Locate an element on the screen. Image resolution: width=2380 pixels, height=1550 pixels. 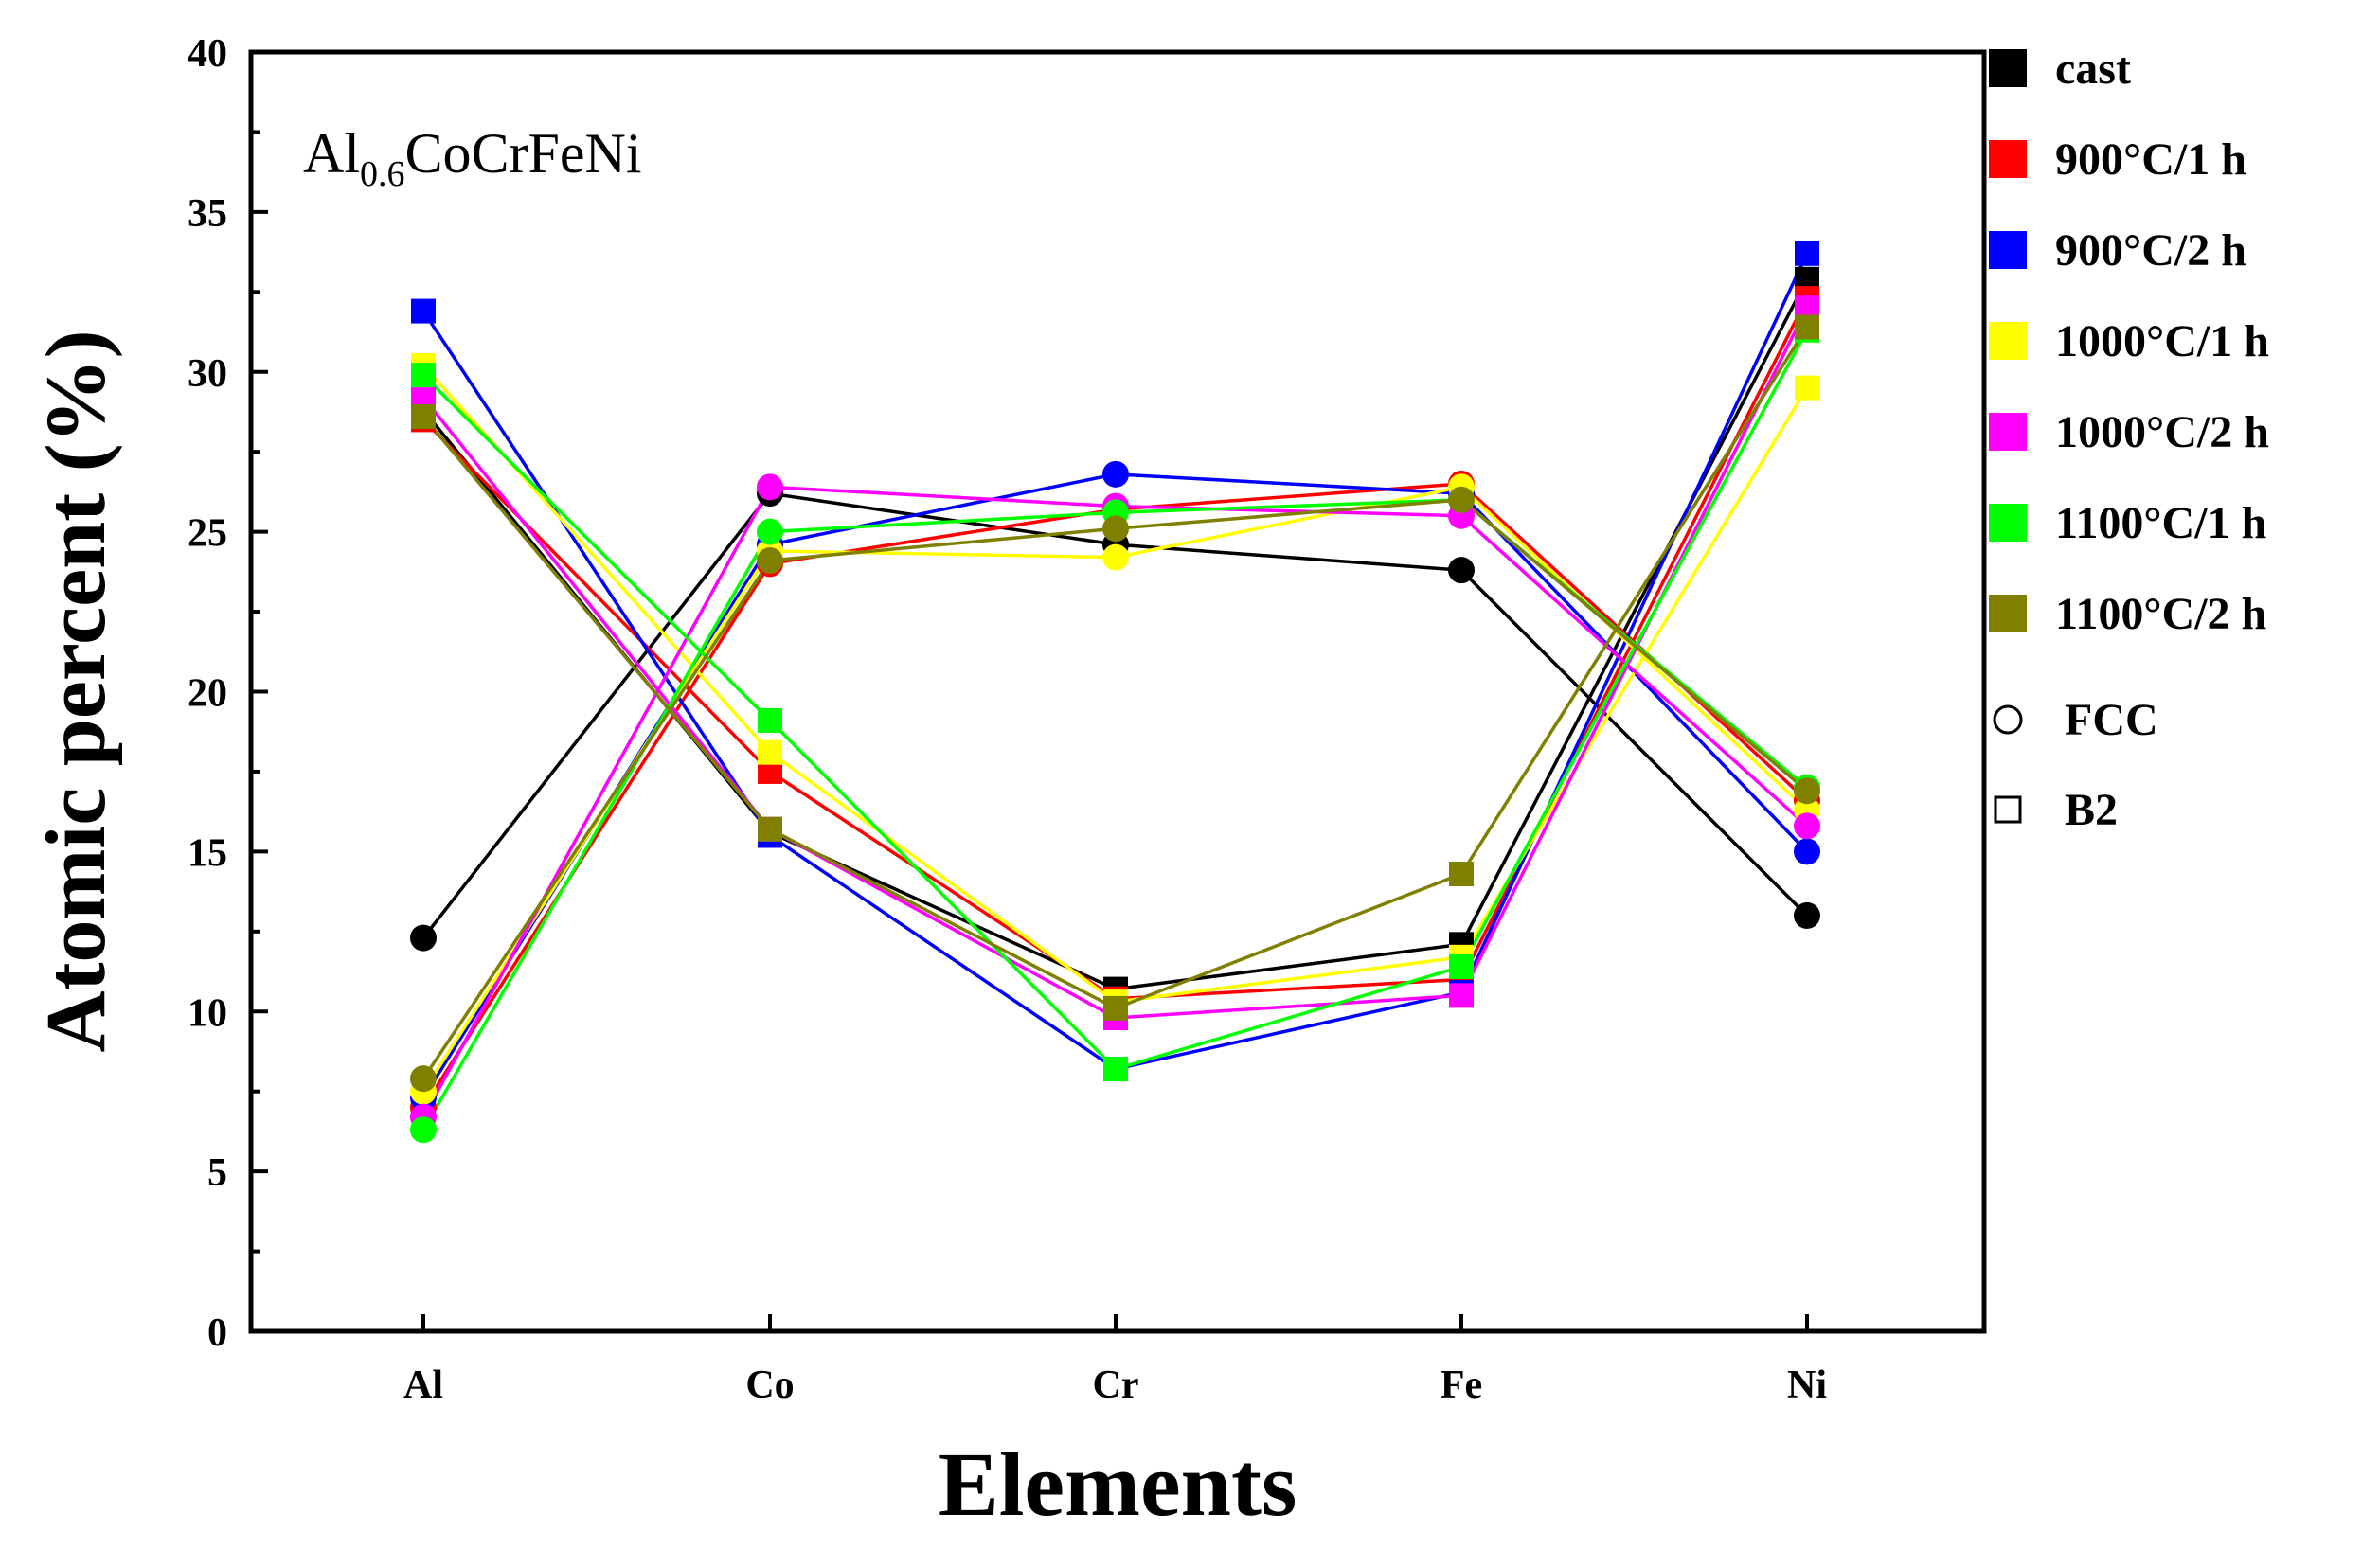
x-axis-title: Elements is located at coordinates (1118, 1484).